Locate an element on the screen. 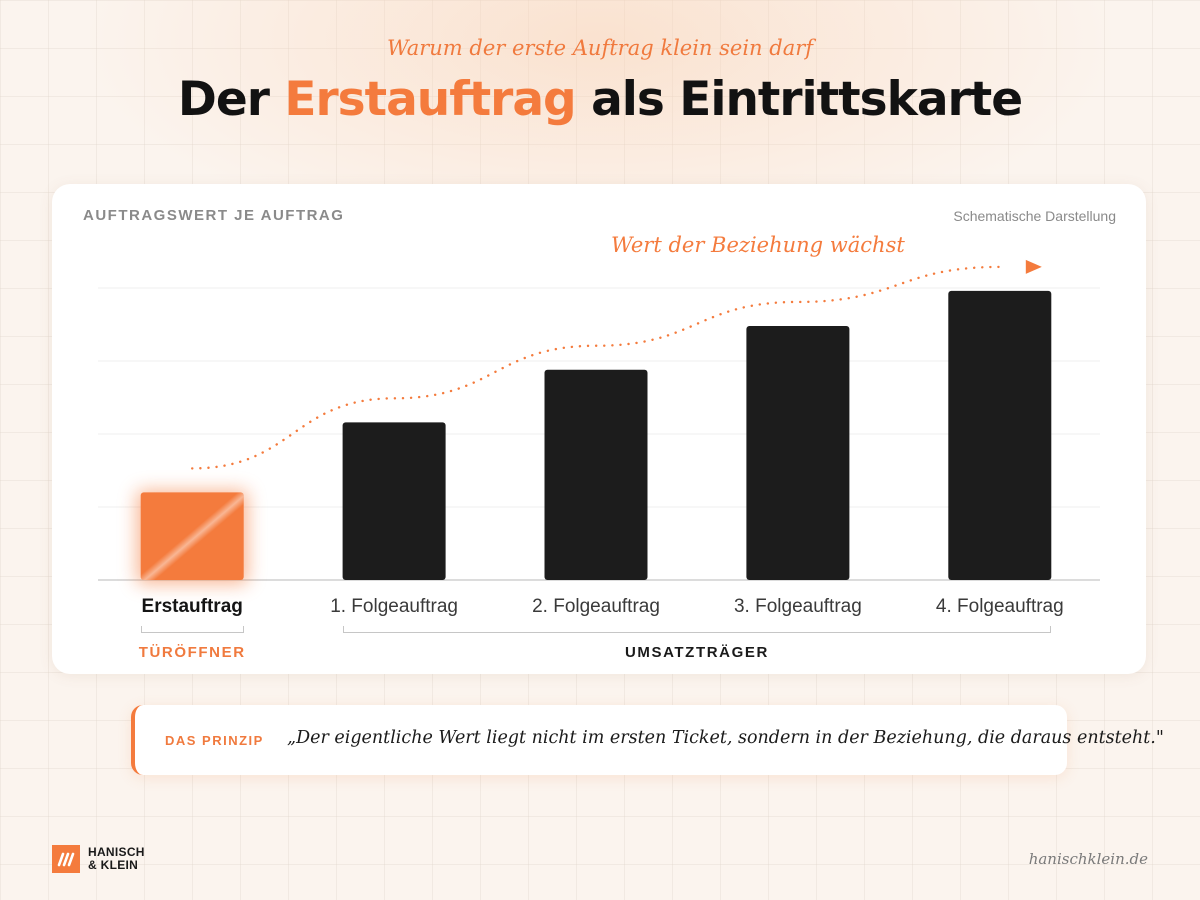  tick-label-2: 2. Folgeauftrag is located at coordinates (596, 606).